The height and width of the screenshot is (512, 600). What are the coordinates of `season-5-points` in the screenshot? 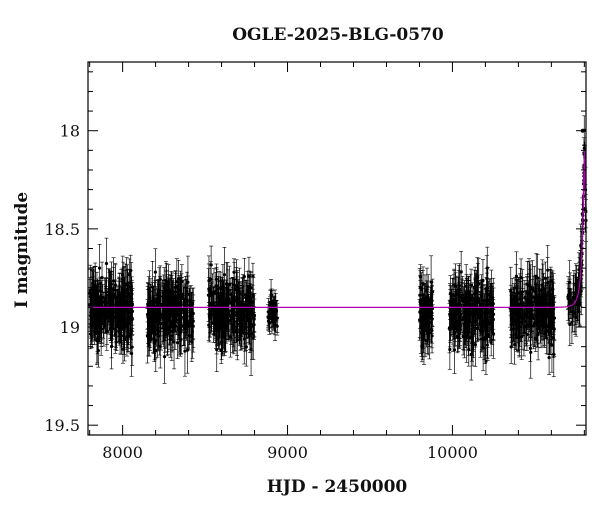 It's located at (471, 313).